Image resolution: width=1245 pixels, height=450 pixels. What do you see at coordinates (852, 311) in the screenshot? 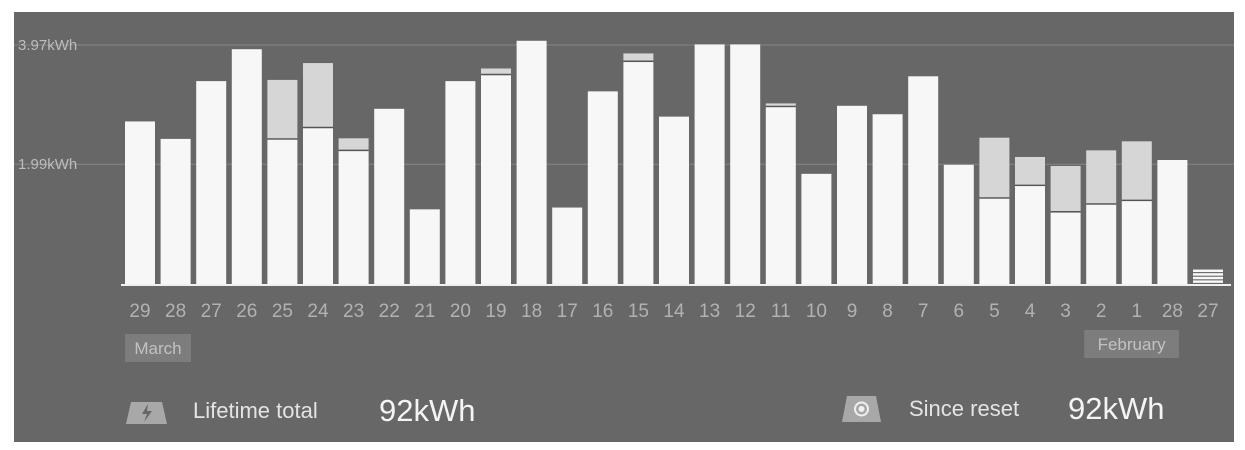
I see `x-tick-label: 9` at bounding box center [852, 311].